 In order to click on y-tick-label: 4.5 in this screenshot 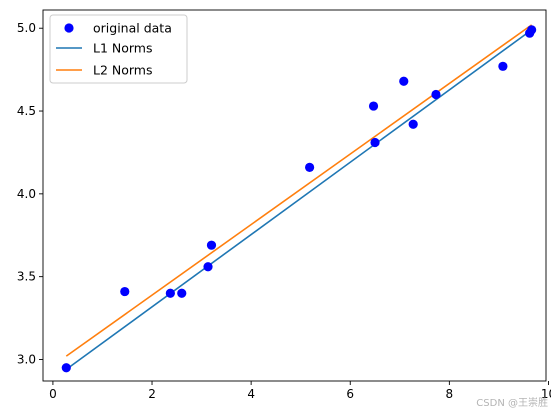, I will do `click(26, 111)`.